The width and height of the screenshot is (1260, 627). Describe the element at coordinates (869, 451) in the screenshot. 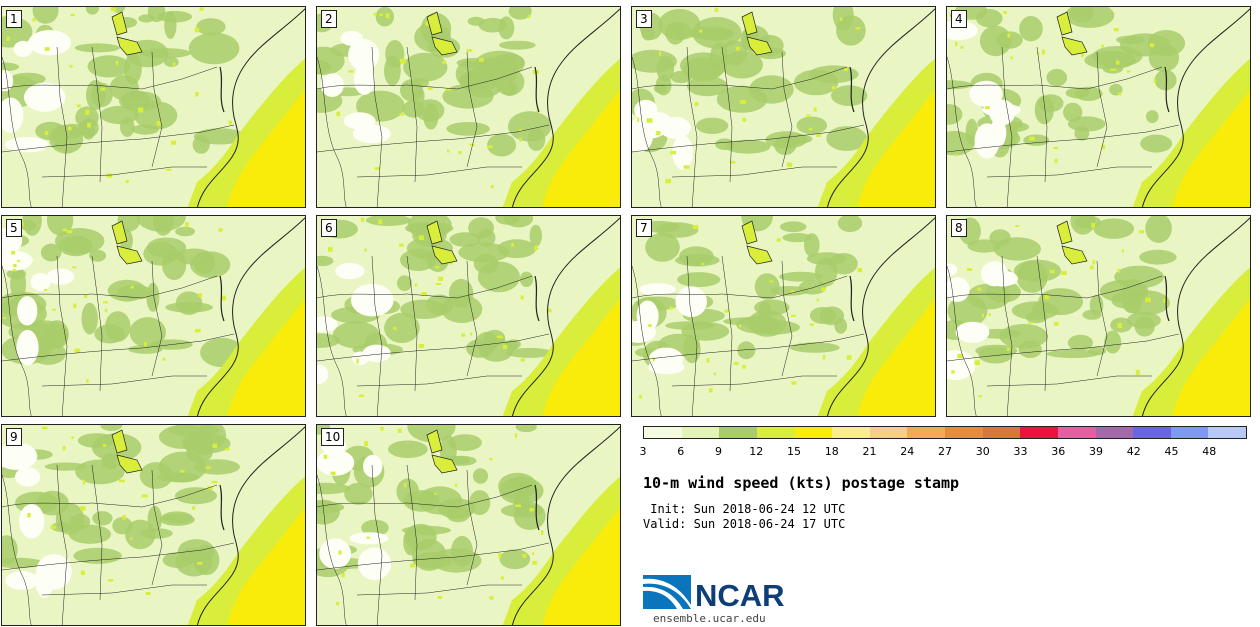

I see `colorbar-tick-label: 21` at that location.